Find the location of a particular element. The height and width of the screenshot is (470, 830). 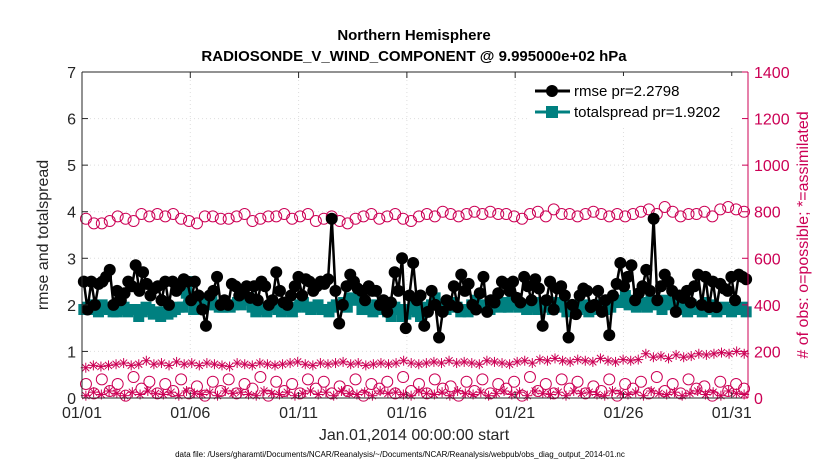

y-tick-label: 3 is located at coordinates (71, 259).